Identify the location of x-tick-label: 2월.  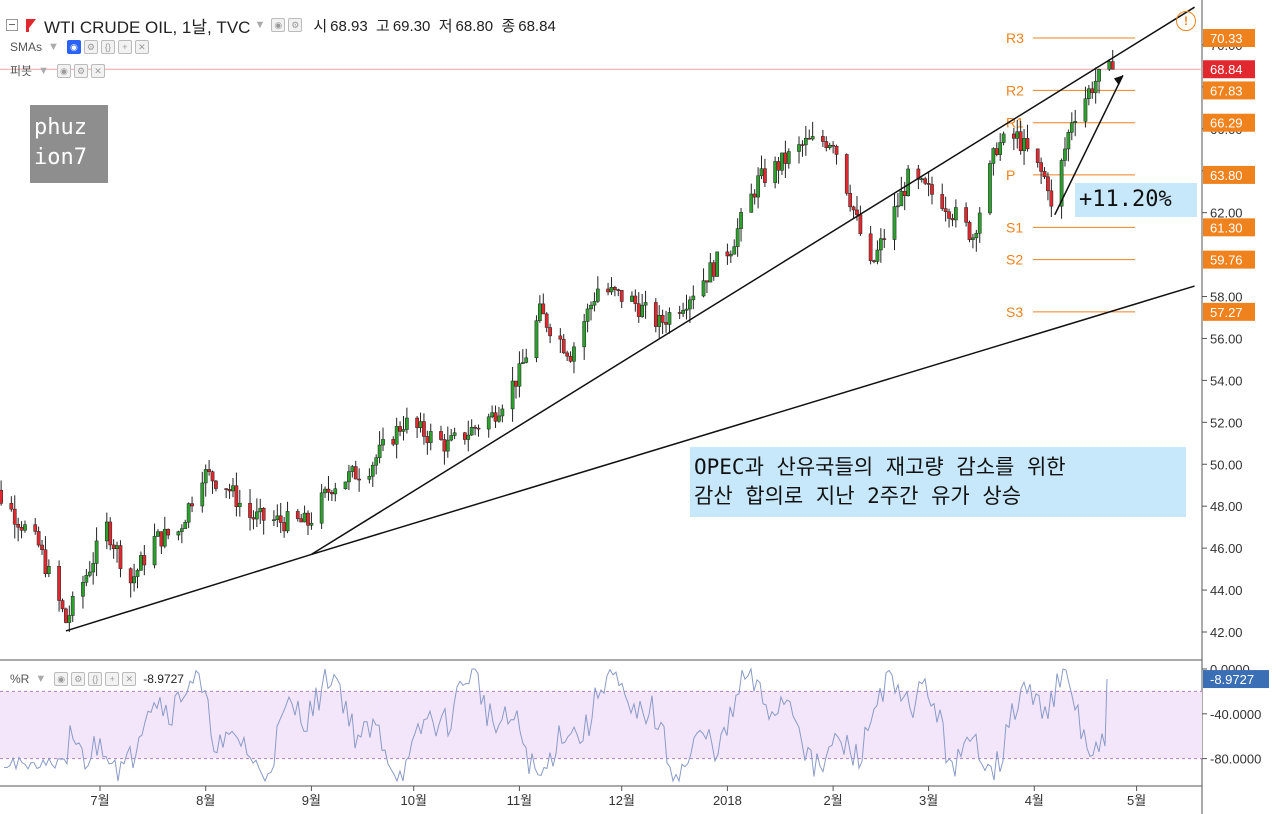
(833, 800).